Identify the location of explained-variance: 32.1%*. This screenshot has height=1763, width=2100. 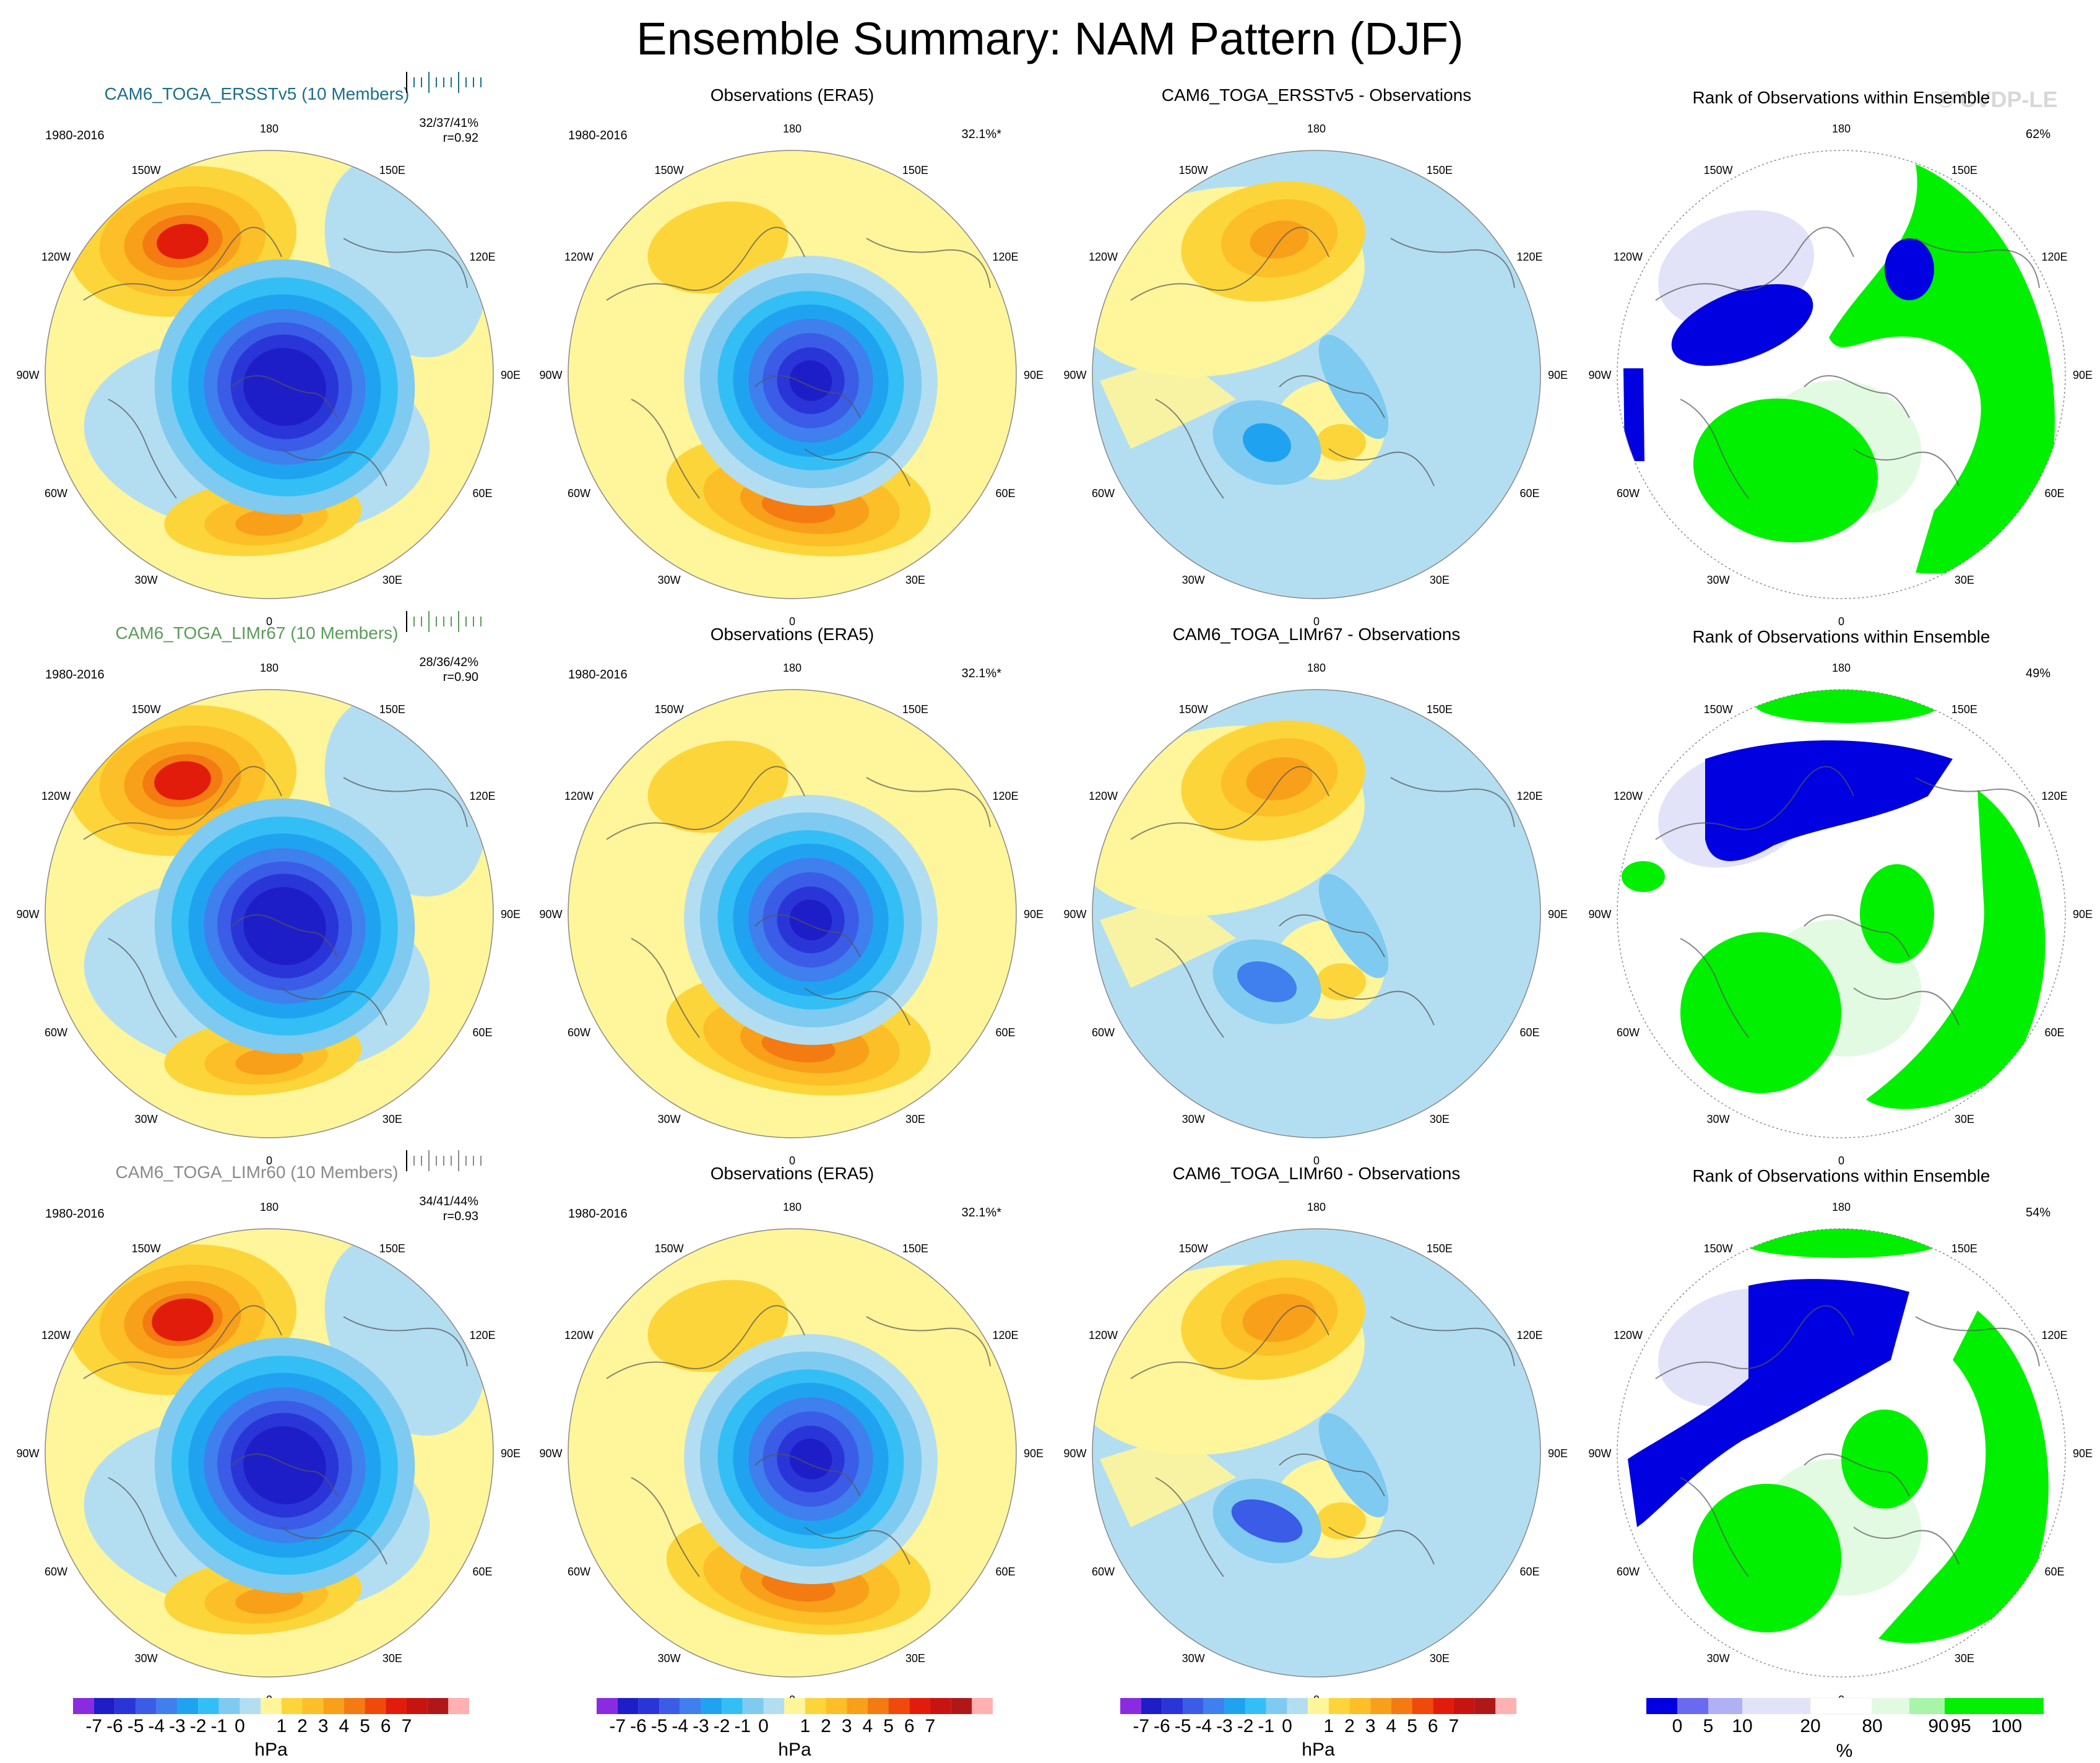
(982, 1212).